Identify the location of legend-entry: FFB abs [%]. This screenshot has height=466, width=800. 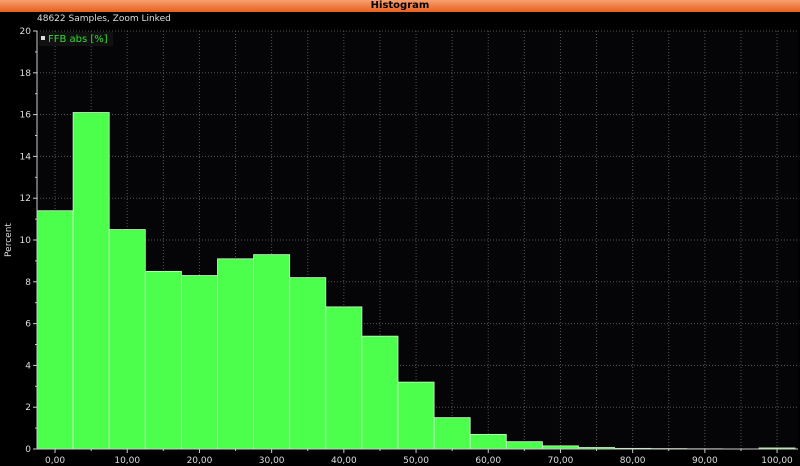
(78, 39).